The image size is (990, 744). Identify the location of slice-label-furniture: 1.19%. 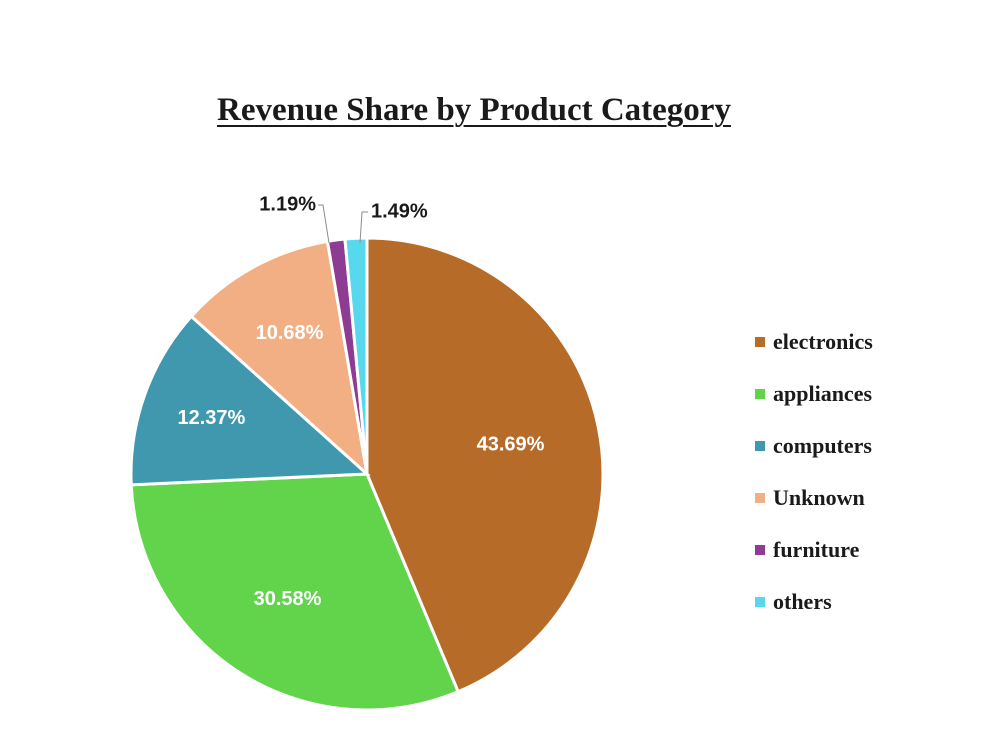
(287, 204).